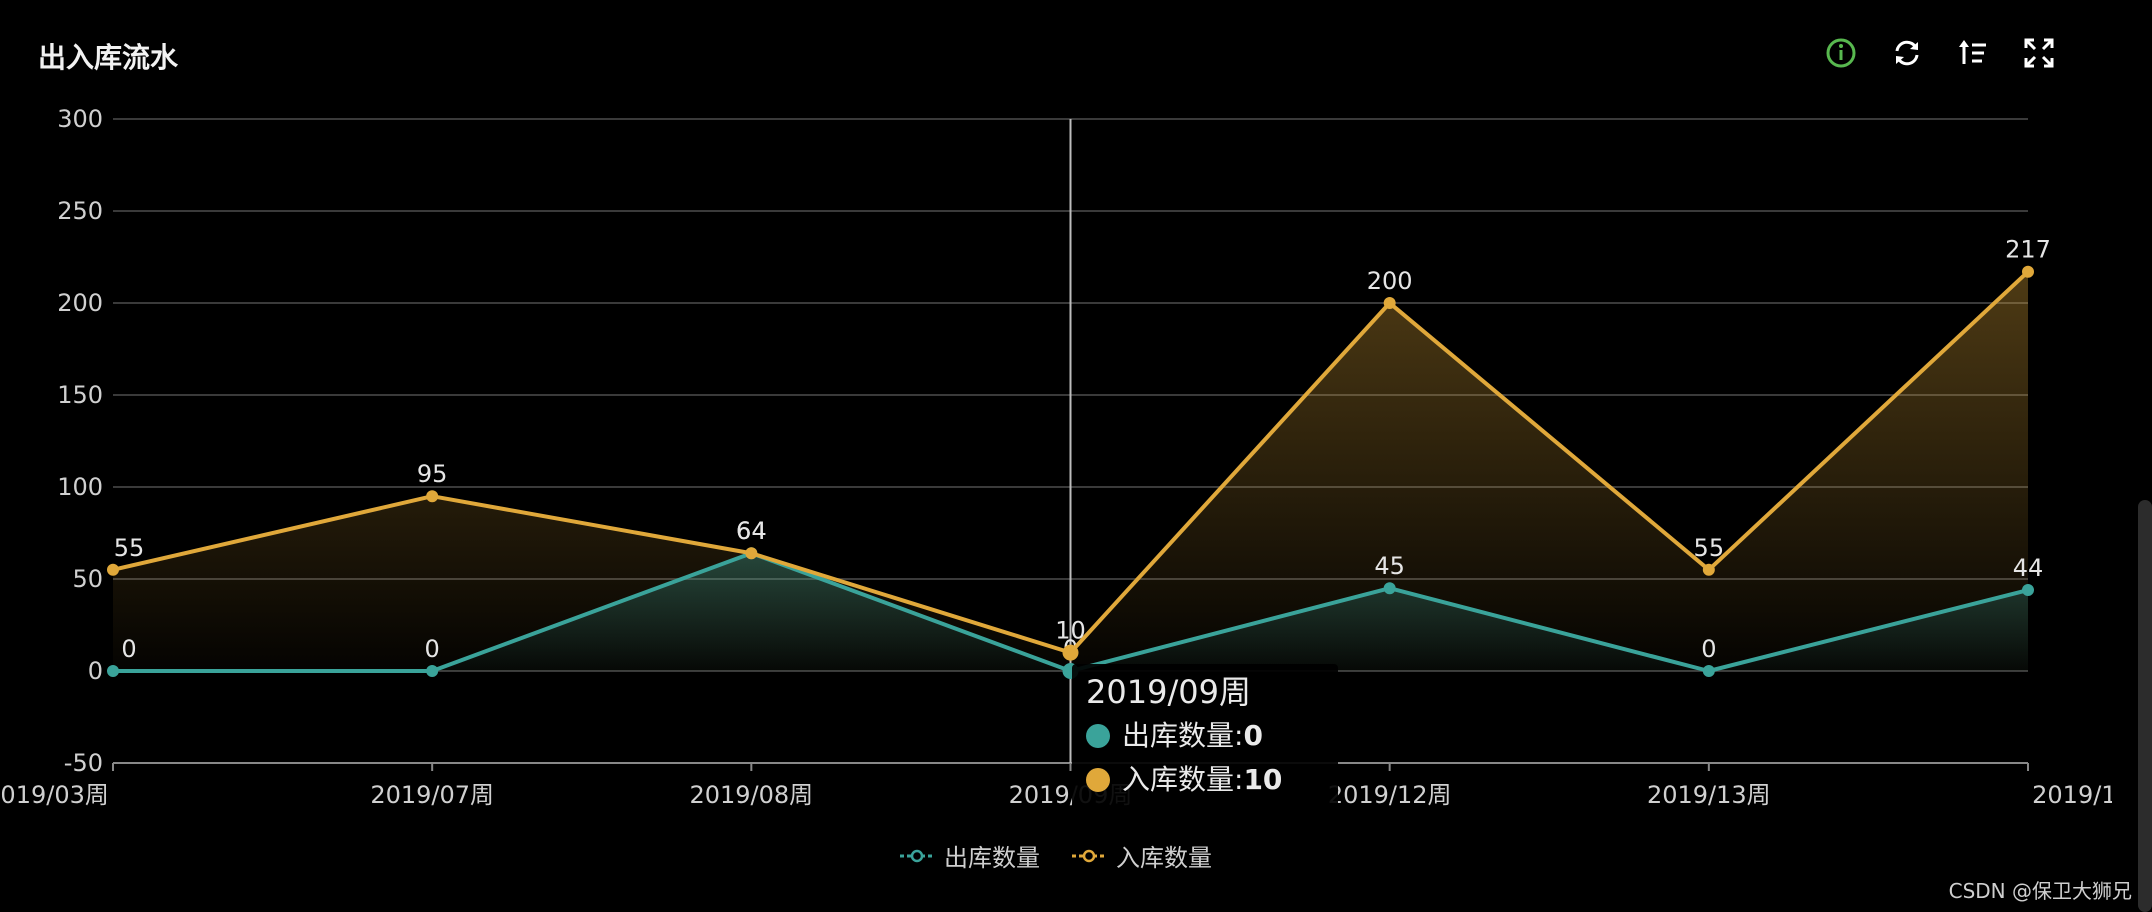 The width and height of the screenshot is (2152, 912). I want to click on y-tick-label: 200, so click(80, 303).